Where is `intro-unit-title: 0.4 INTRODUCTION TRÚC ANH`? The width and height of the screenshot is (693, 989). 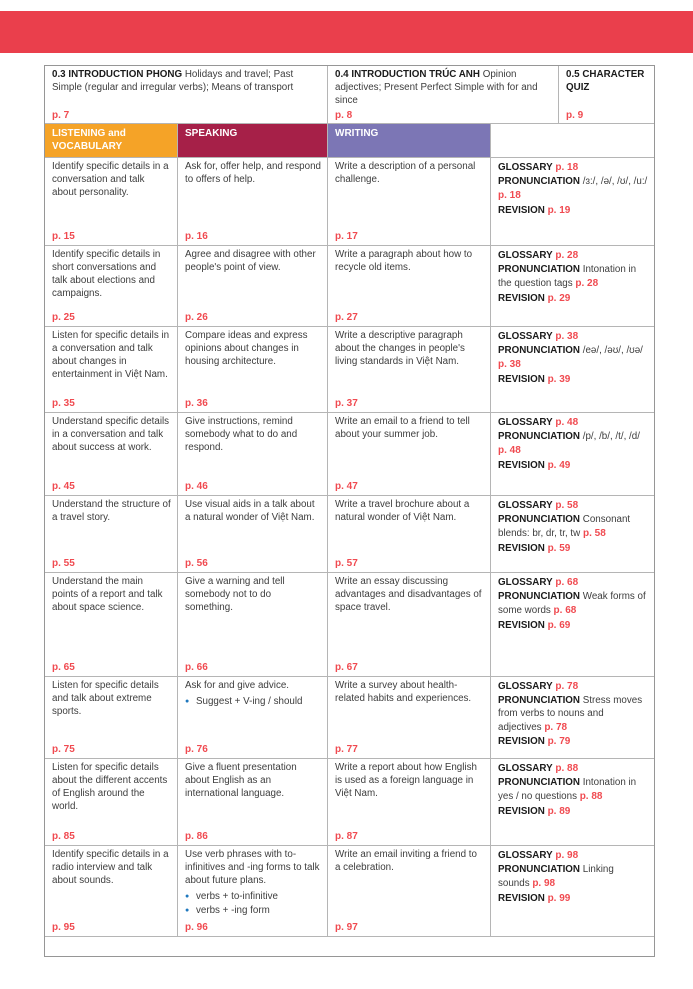
intro-unit-title: 0.4 INTRODUCTION TRÚC ANH is located at coordinates (407, 74).